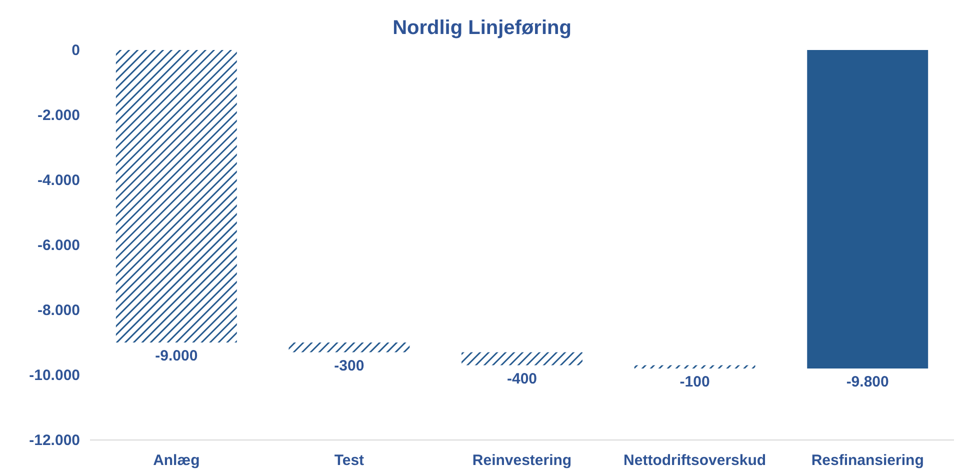 This screenshot has width=964, height=475. I want to click on x-tick-label: Resfinansiering, so click(867, 460).